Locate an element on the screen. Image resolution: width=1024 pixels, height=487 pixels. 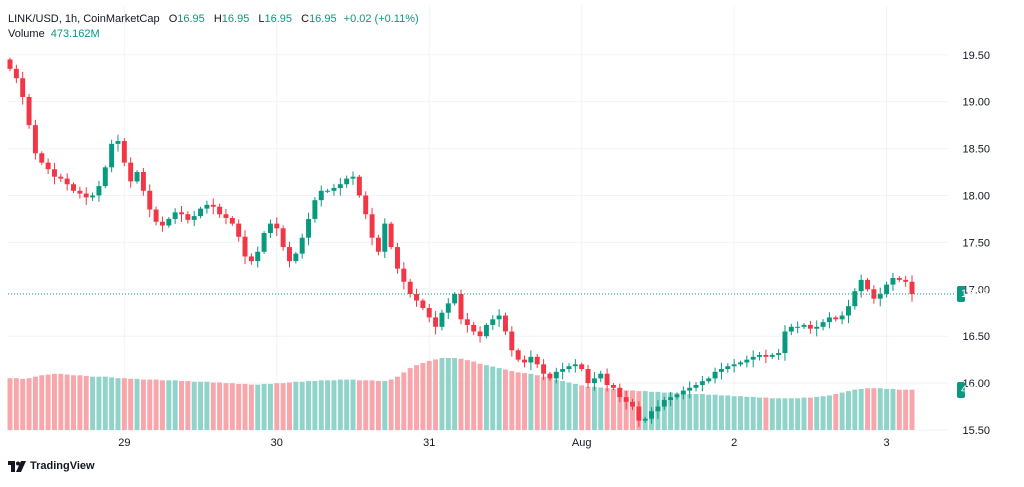
volume-key: Volume is located at coordinates (26, 34).